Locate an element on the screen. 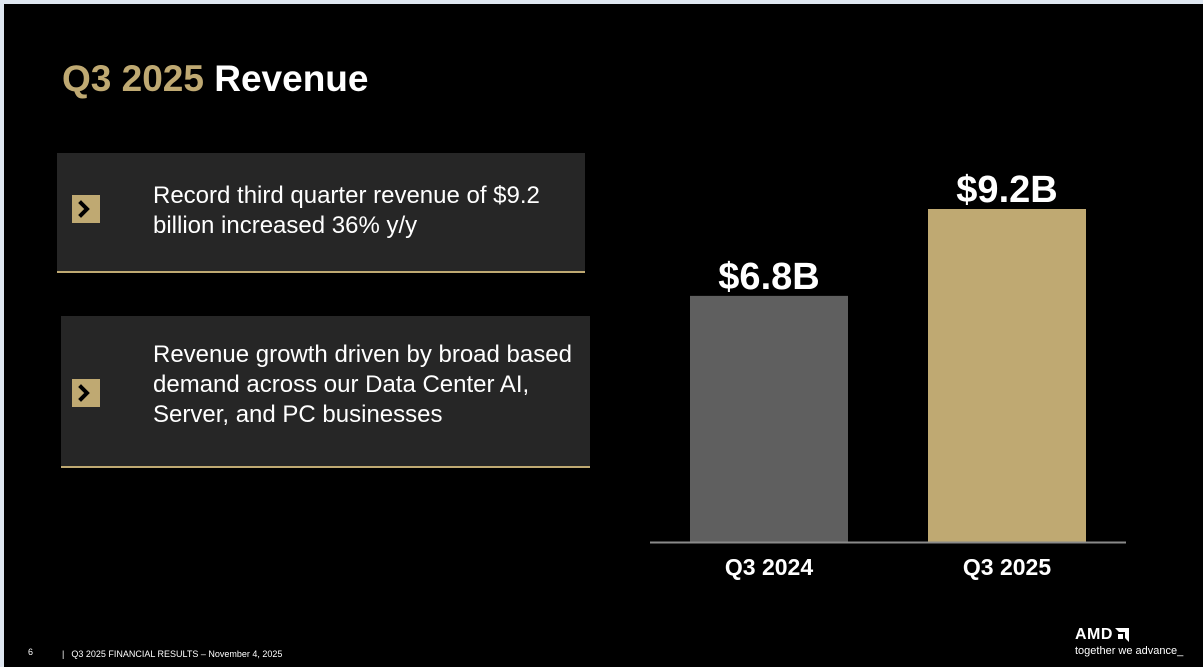  x-tick-label: Q3 2025 is located at coordinates (1007, 567).